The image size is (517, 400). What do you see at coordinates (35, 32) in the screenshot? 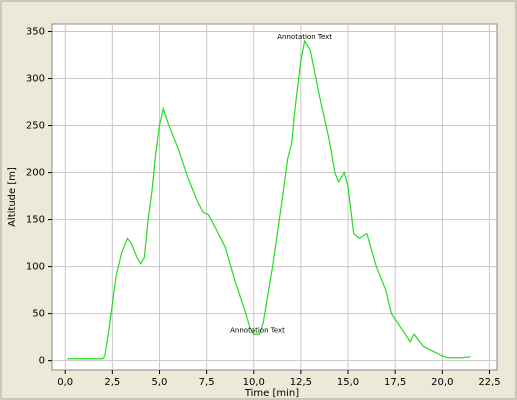
I see `y-tick-label: 350` at bounding box center [35, 32].